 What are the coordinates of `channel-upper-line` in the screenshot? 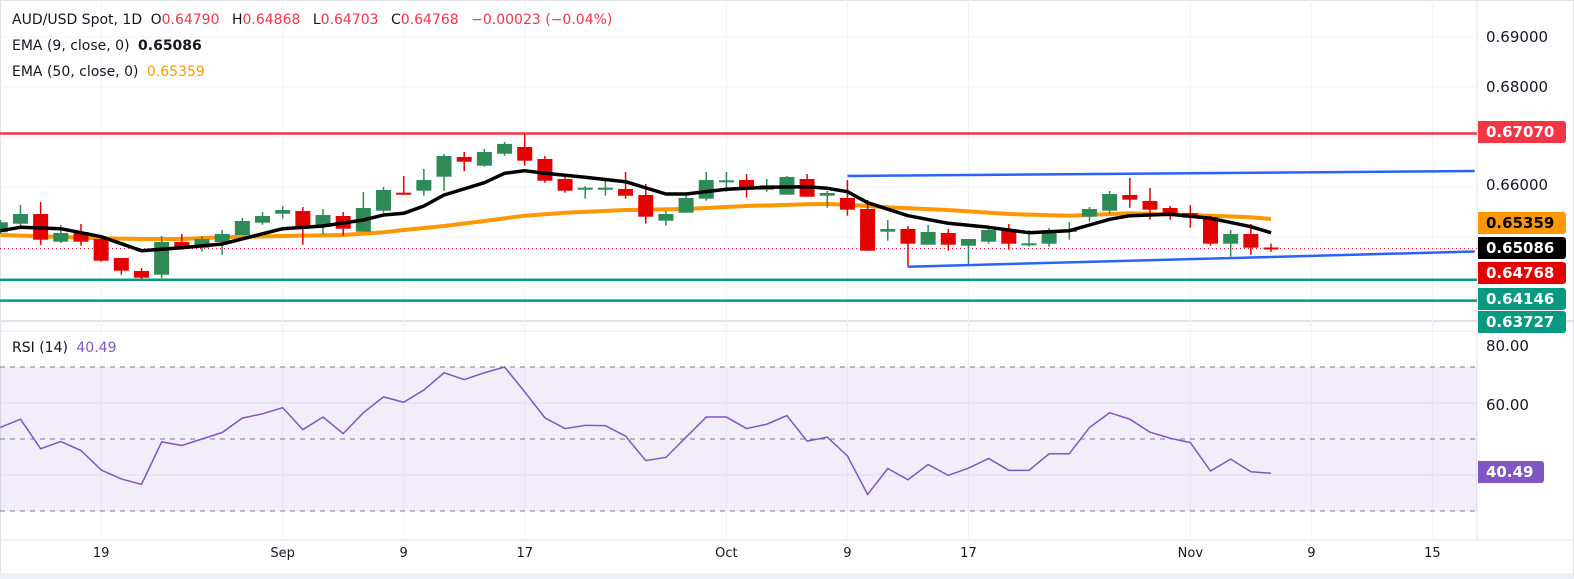 It's located at (1161, 173).